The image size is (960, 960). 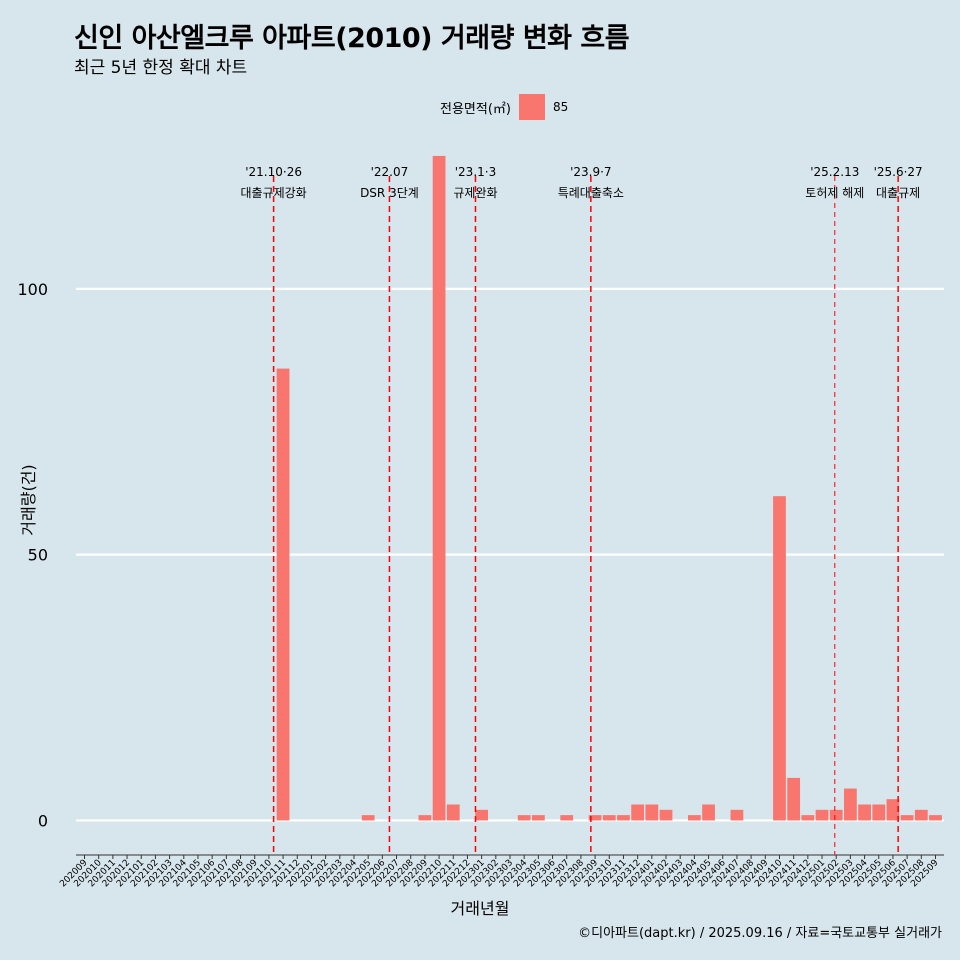 What do you see at coordinates (43, 820) in the screenshot?
I see `y-tick-label: 0` at bounding box center [43, 820].